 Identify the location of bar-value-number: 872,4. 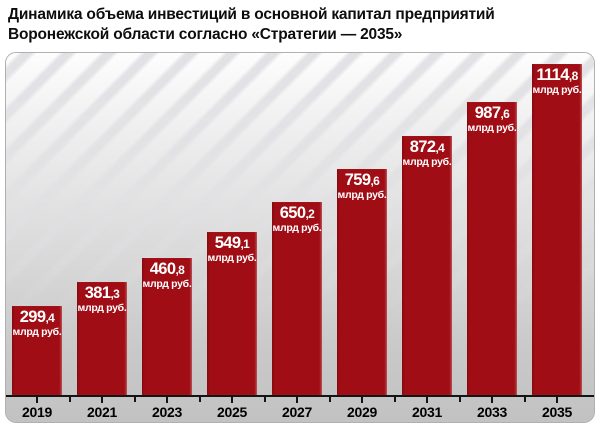
(427, 147).